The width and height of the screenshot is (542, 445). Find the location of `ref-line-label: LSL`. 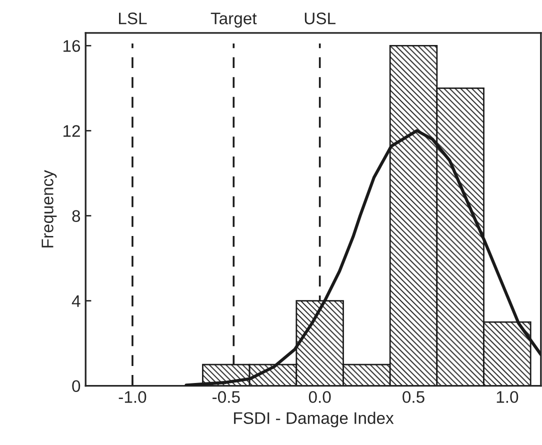

ref-line-label: LSL is located at coordinates (133, 18).